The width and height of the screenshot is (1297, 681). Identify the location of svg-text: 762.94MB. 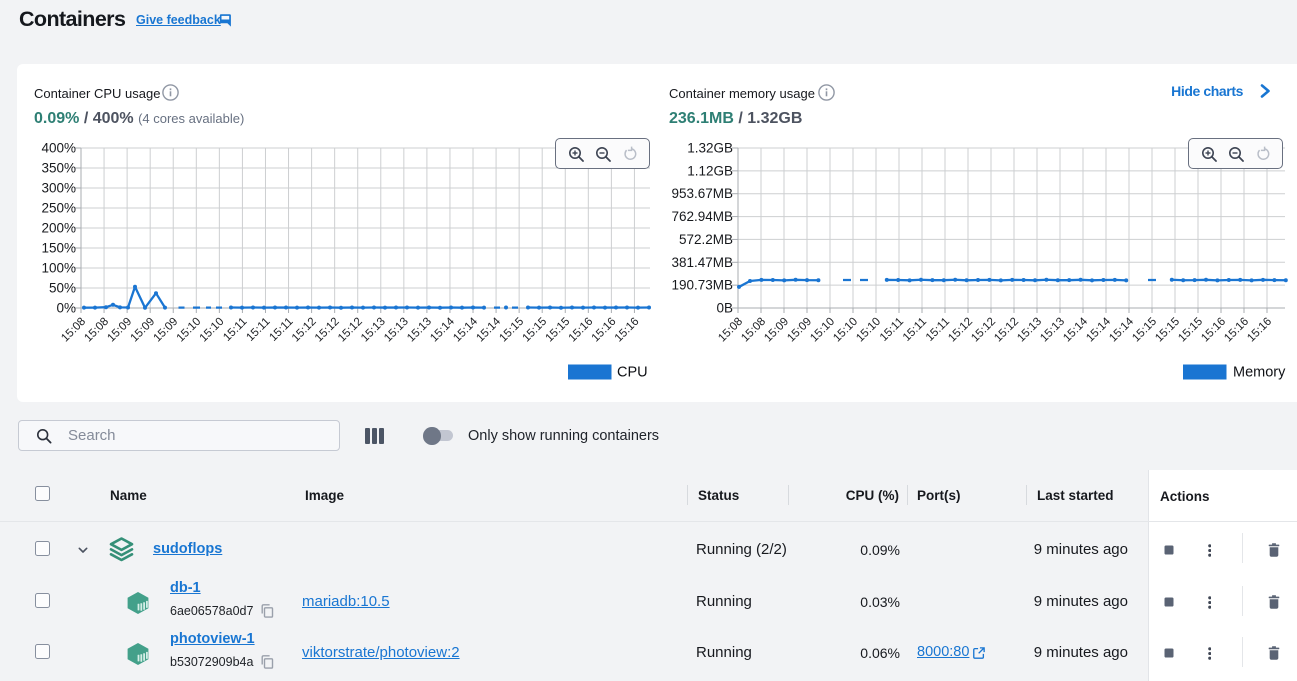
(702, 216).